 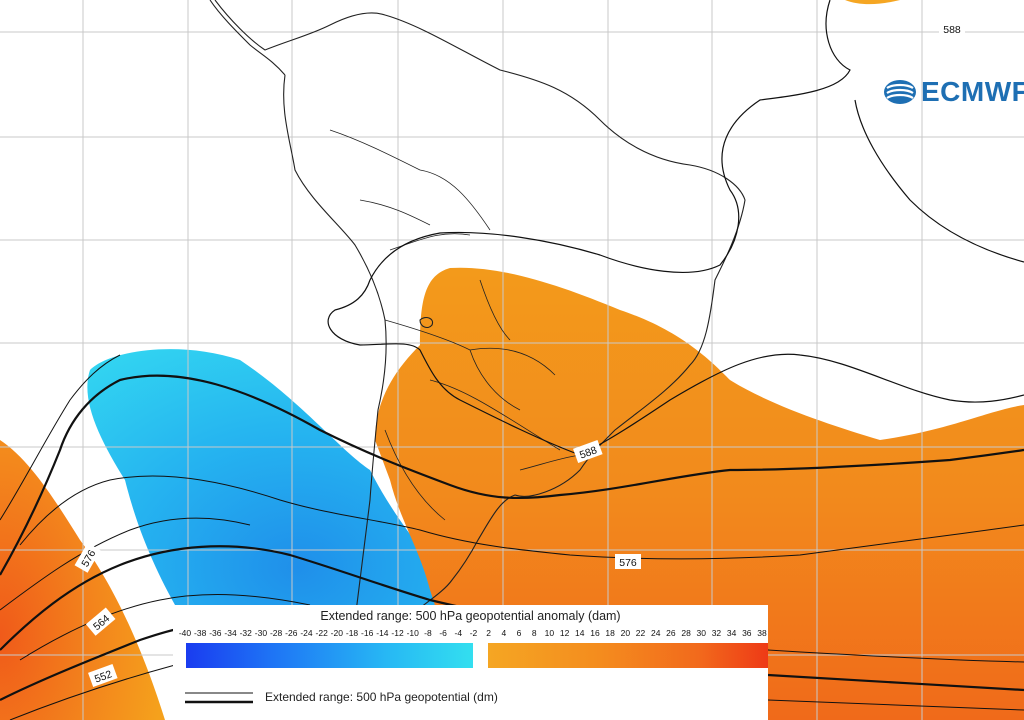 I want to click on legend-tick-label: 34, so click(x=731, y=633).